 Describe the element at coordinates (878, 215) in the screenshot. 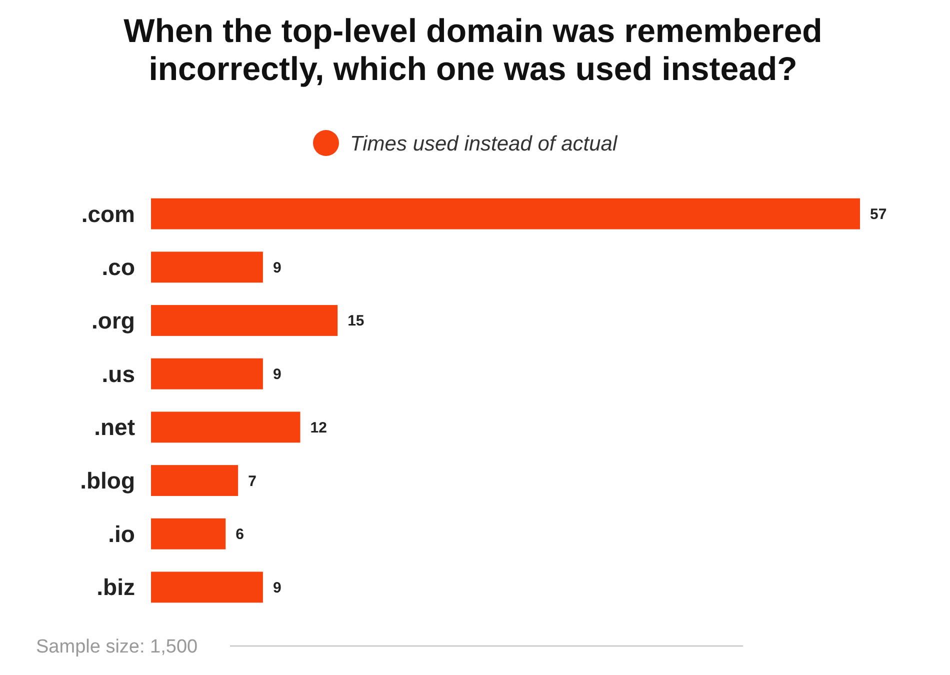

I see `data-label: 57` at that location.